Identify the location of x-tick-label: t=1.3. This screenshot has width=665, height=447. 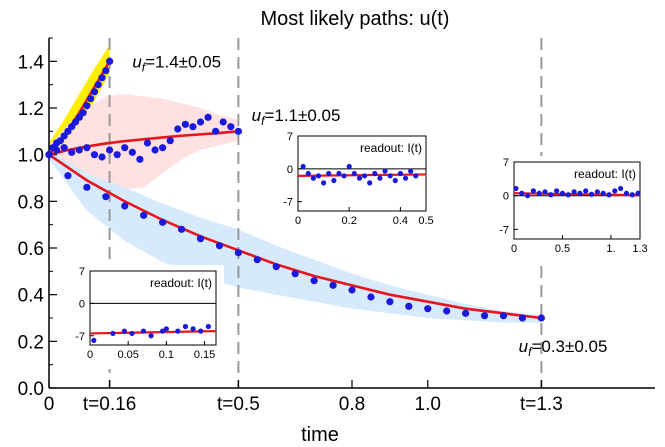
(541, 404).